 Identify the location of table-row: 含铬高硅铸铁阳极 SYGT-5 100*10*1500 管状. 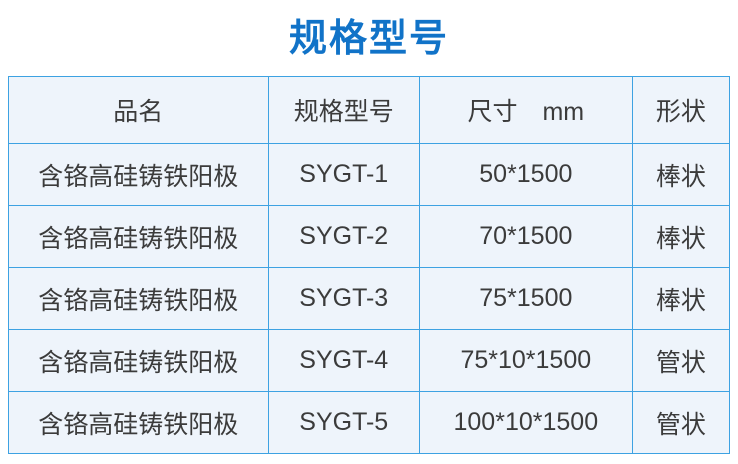
(369, 422).